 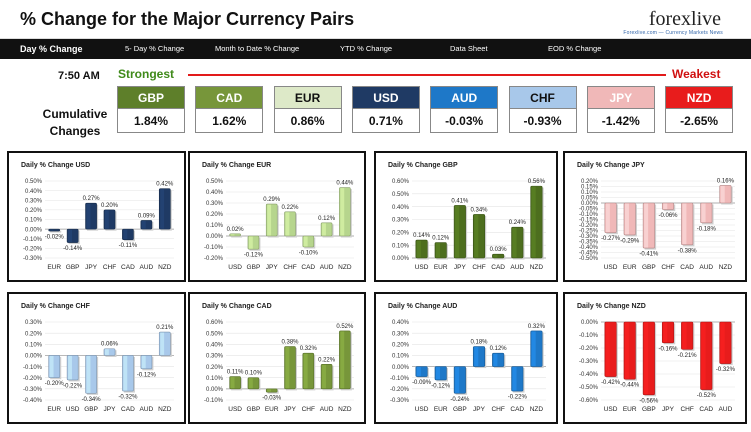 I want to click on data-label: -0.18%, so click(x=707, y=229).